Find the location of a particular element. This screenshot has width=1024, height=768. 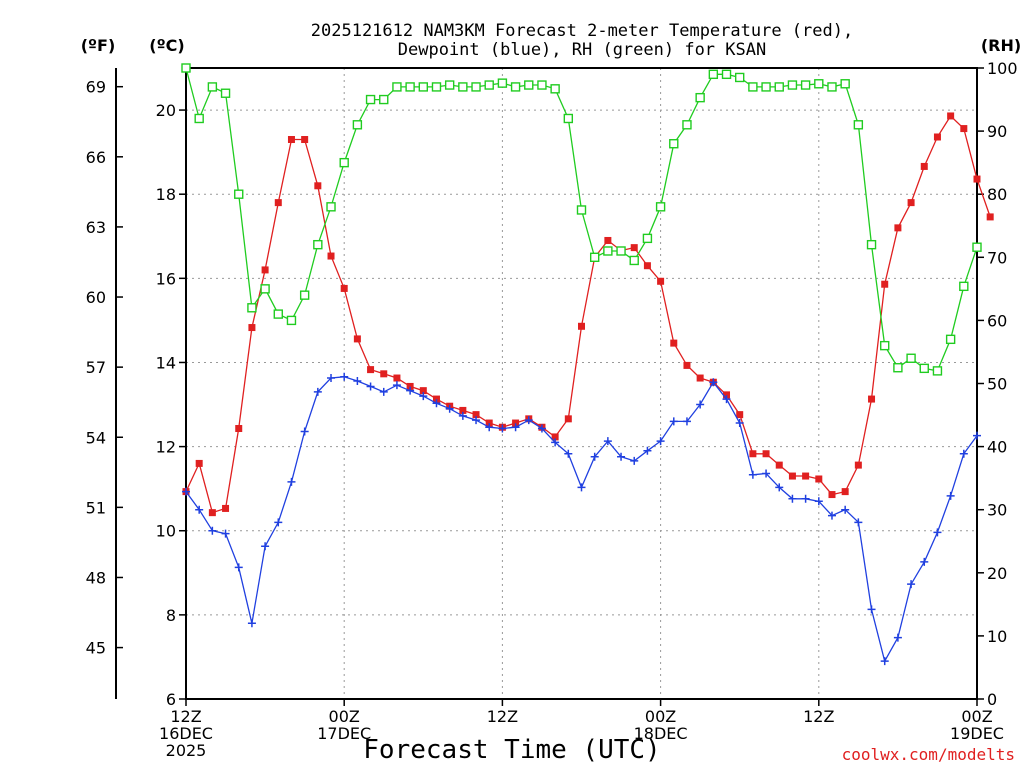

rh-tick-label: 10 is located at coordinates (997, 636).